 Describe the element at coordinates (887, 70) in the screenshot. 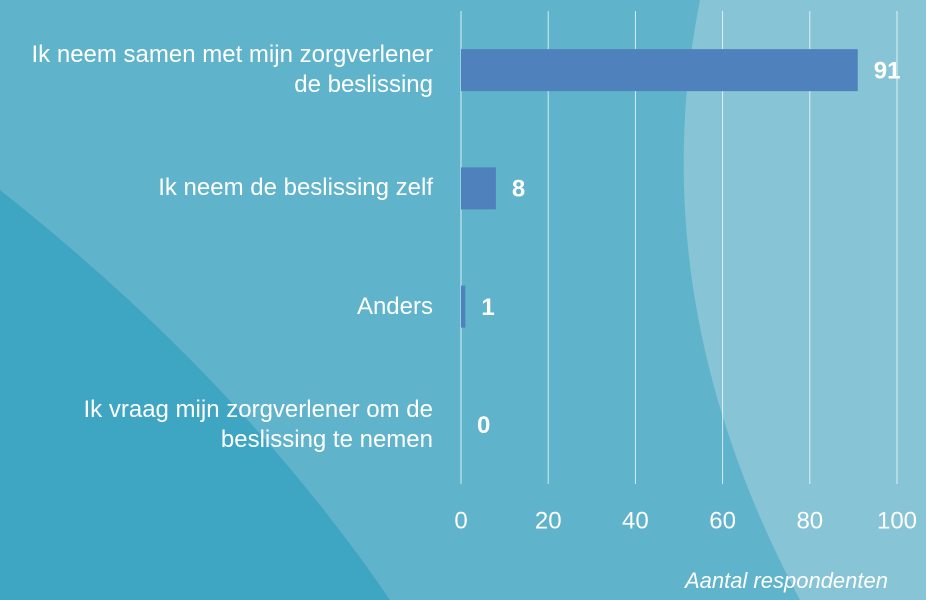

I see `data-label: 91` at that location.